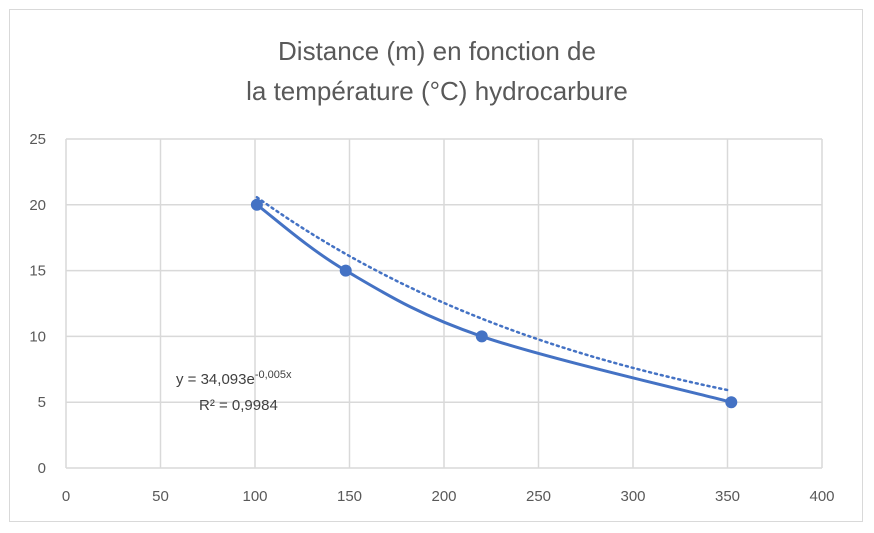 The image size is (874, 533). Describe the element at coordinates (437, 91) in the screenshot. I see `chart-title-line-2: la température (°C) hydrocarbure` at that location.